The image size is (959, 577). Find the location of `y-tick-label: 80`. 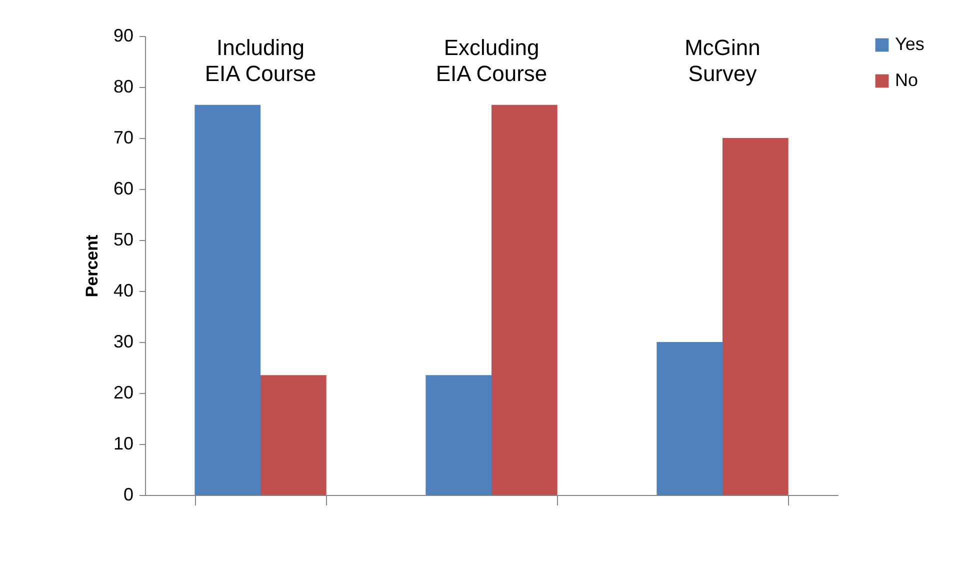

y-tick-label: 80 is located at coordinates (123, 86).